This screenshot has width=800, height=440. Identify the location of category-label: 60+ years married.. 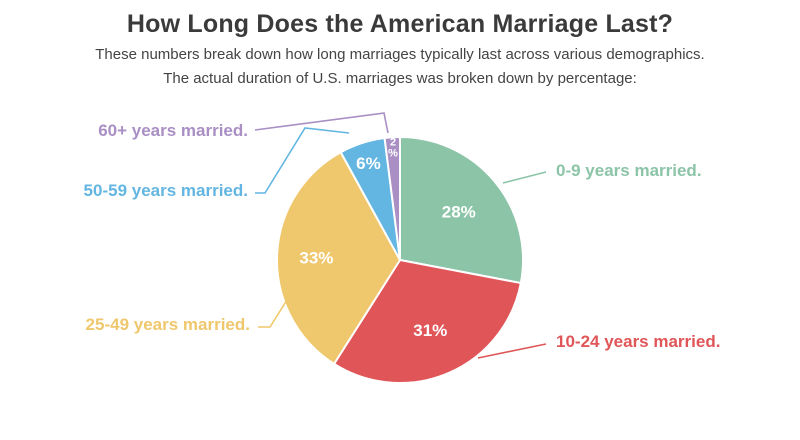
(173, 130).